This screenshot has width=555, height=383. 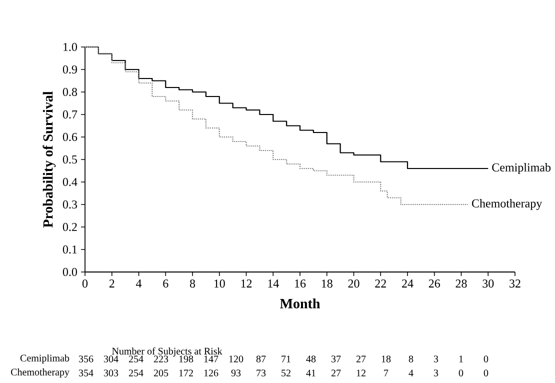 I want to click on text: 303, so click(x=111, y=373).